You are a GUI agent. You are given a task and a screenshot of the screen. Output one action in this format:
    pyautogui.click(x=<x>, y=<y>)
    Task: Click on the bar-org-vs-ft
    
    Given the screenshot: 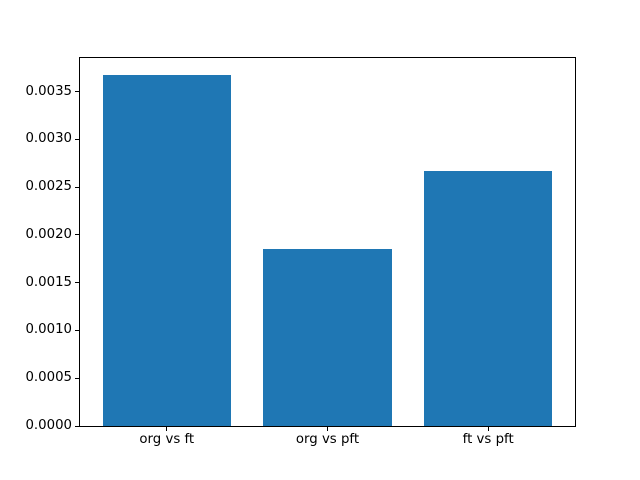 What is the action you would take?
    pyautogui.click(x=167, y=250)
    